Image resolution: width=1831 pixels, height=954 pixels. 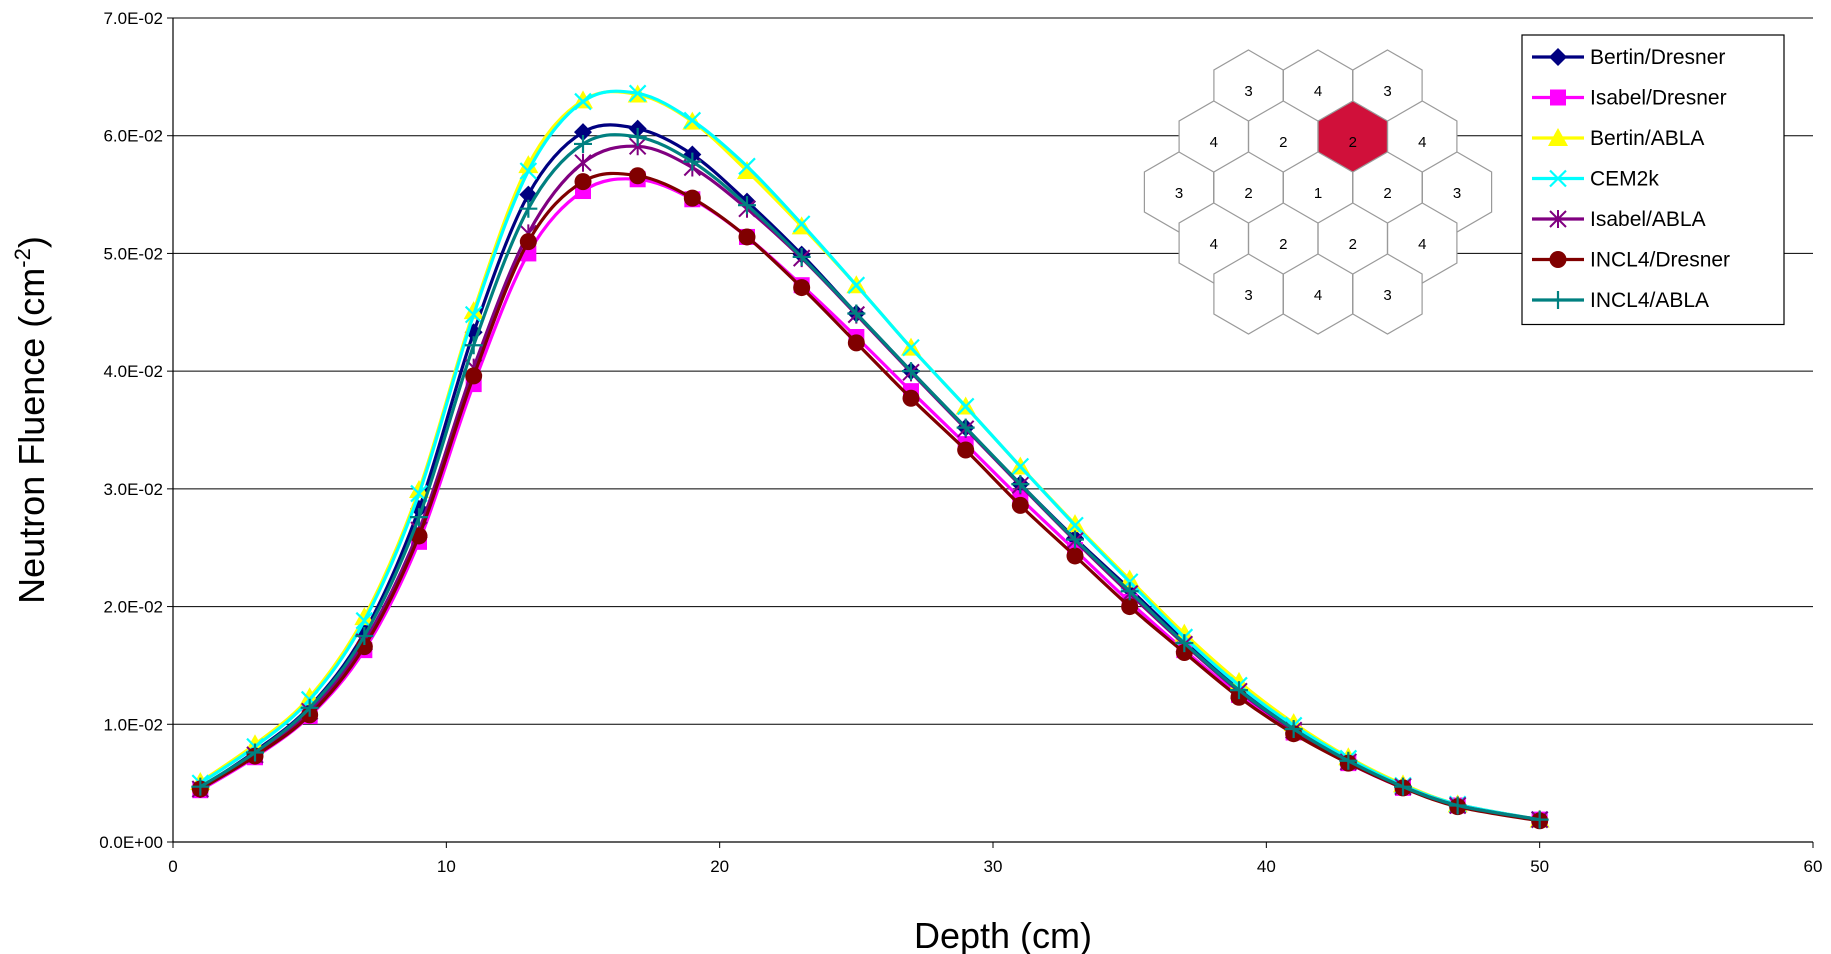 I want to click on y-axis-title-main: Neutron Fluence (cm, so click(x=31, y=436).